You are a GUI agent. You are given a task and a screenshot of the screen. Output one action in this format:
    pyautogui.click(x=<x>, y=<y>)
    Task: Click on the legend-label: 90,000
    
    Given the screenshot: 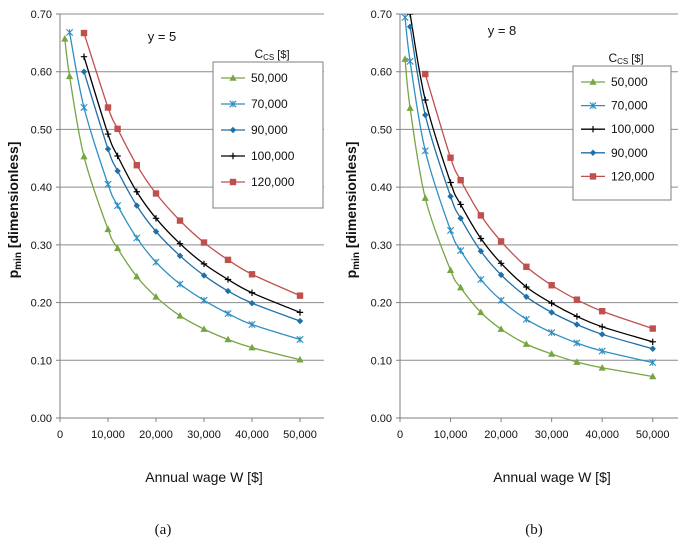 What is the action you would take?
    pyautogui.click(x=629, y=153)
    